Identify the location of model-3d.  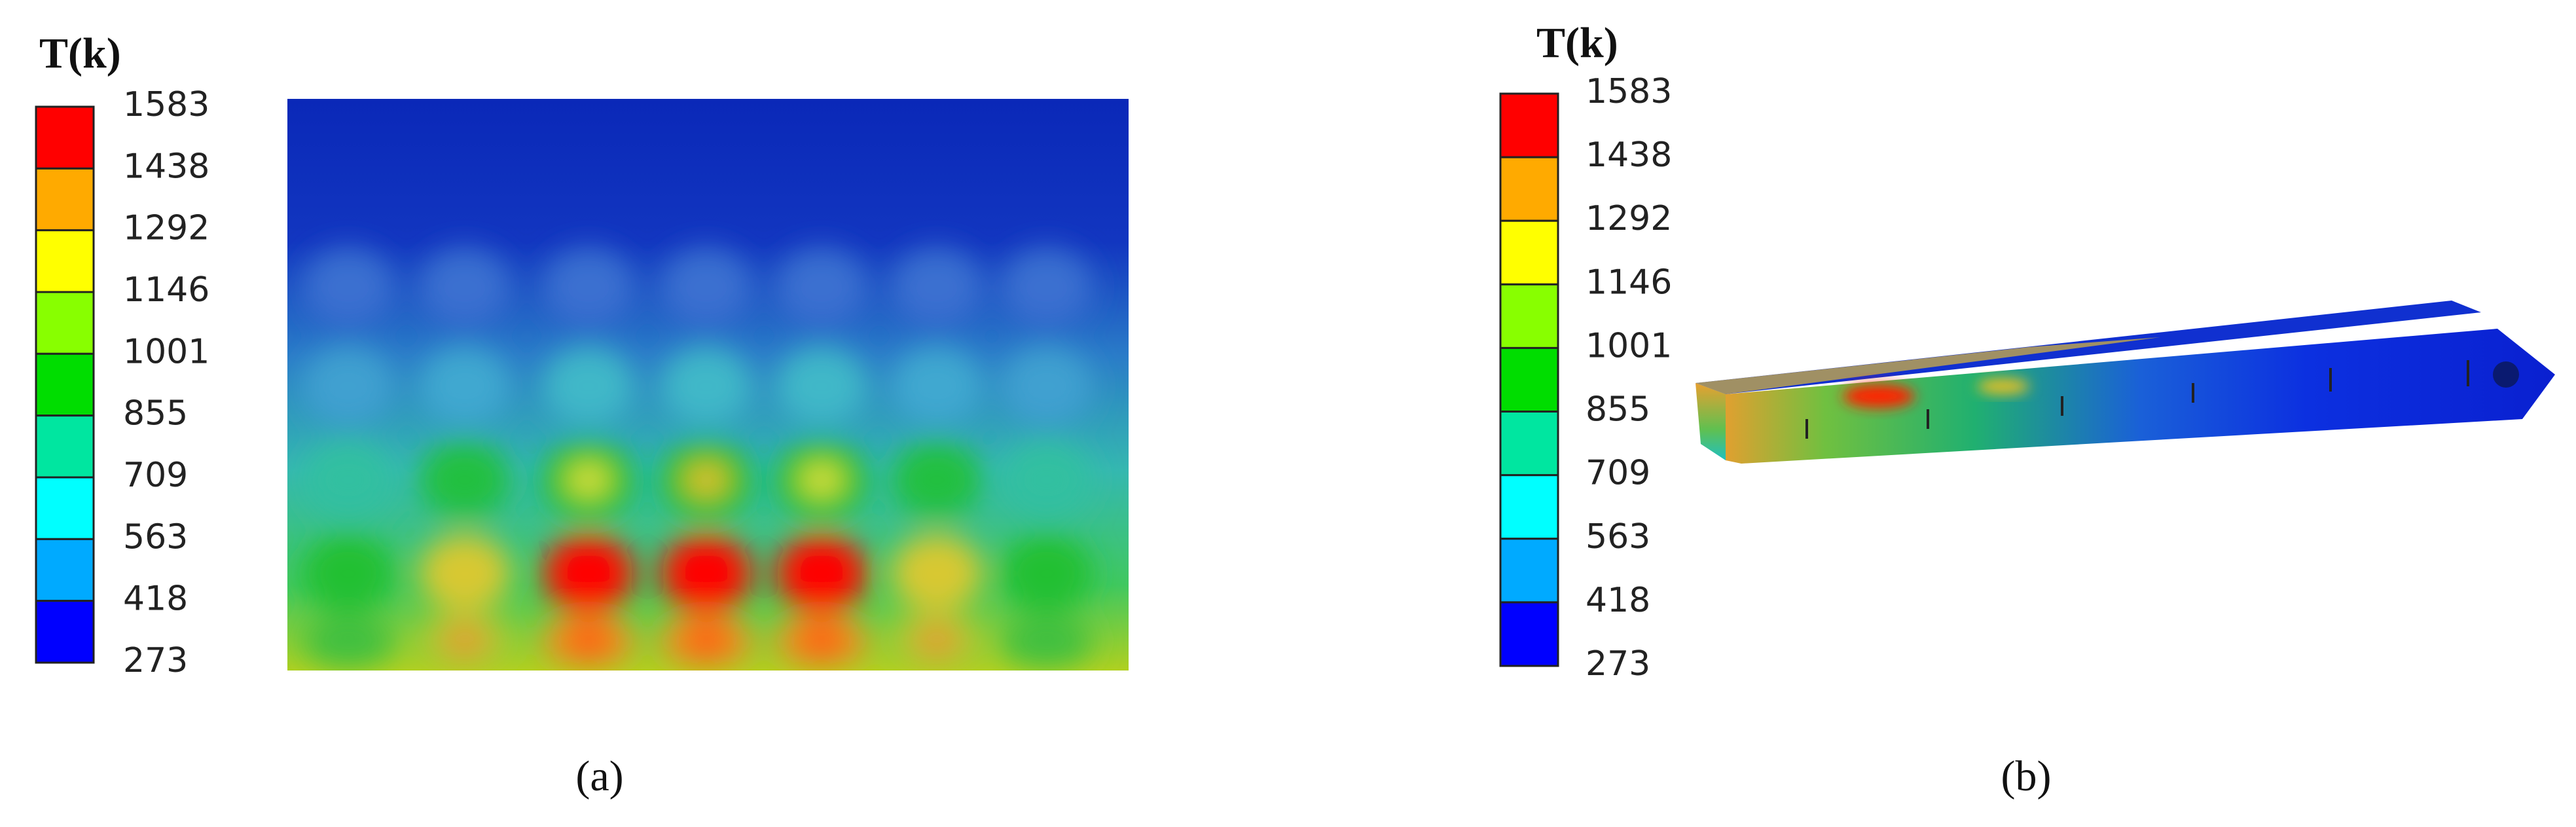
(2125, 383).